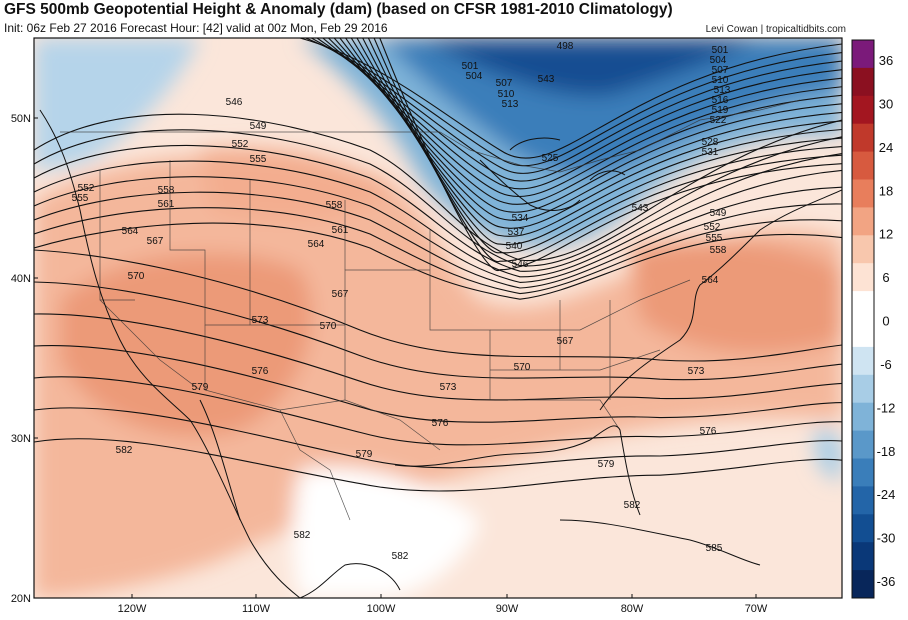  Describe the element at coordinates (24, 359) in the screenshot. I see `latitude-labels: 50N 40N 30N 20N` at that location.